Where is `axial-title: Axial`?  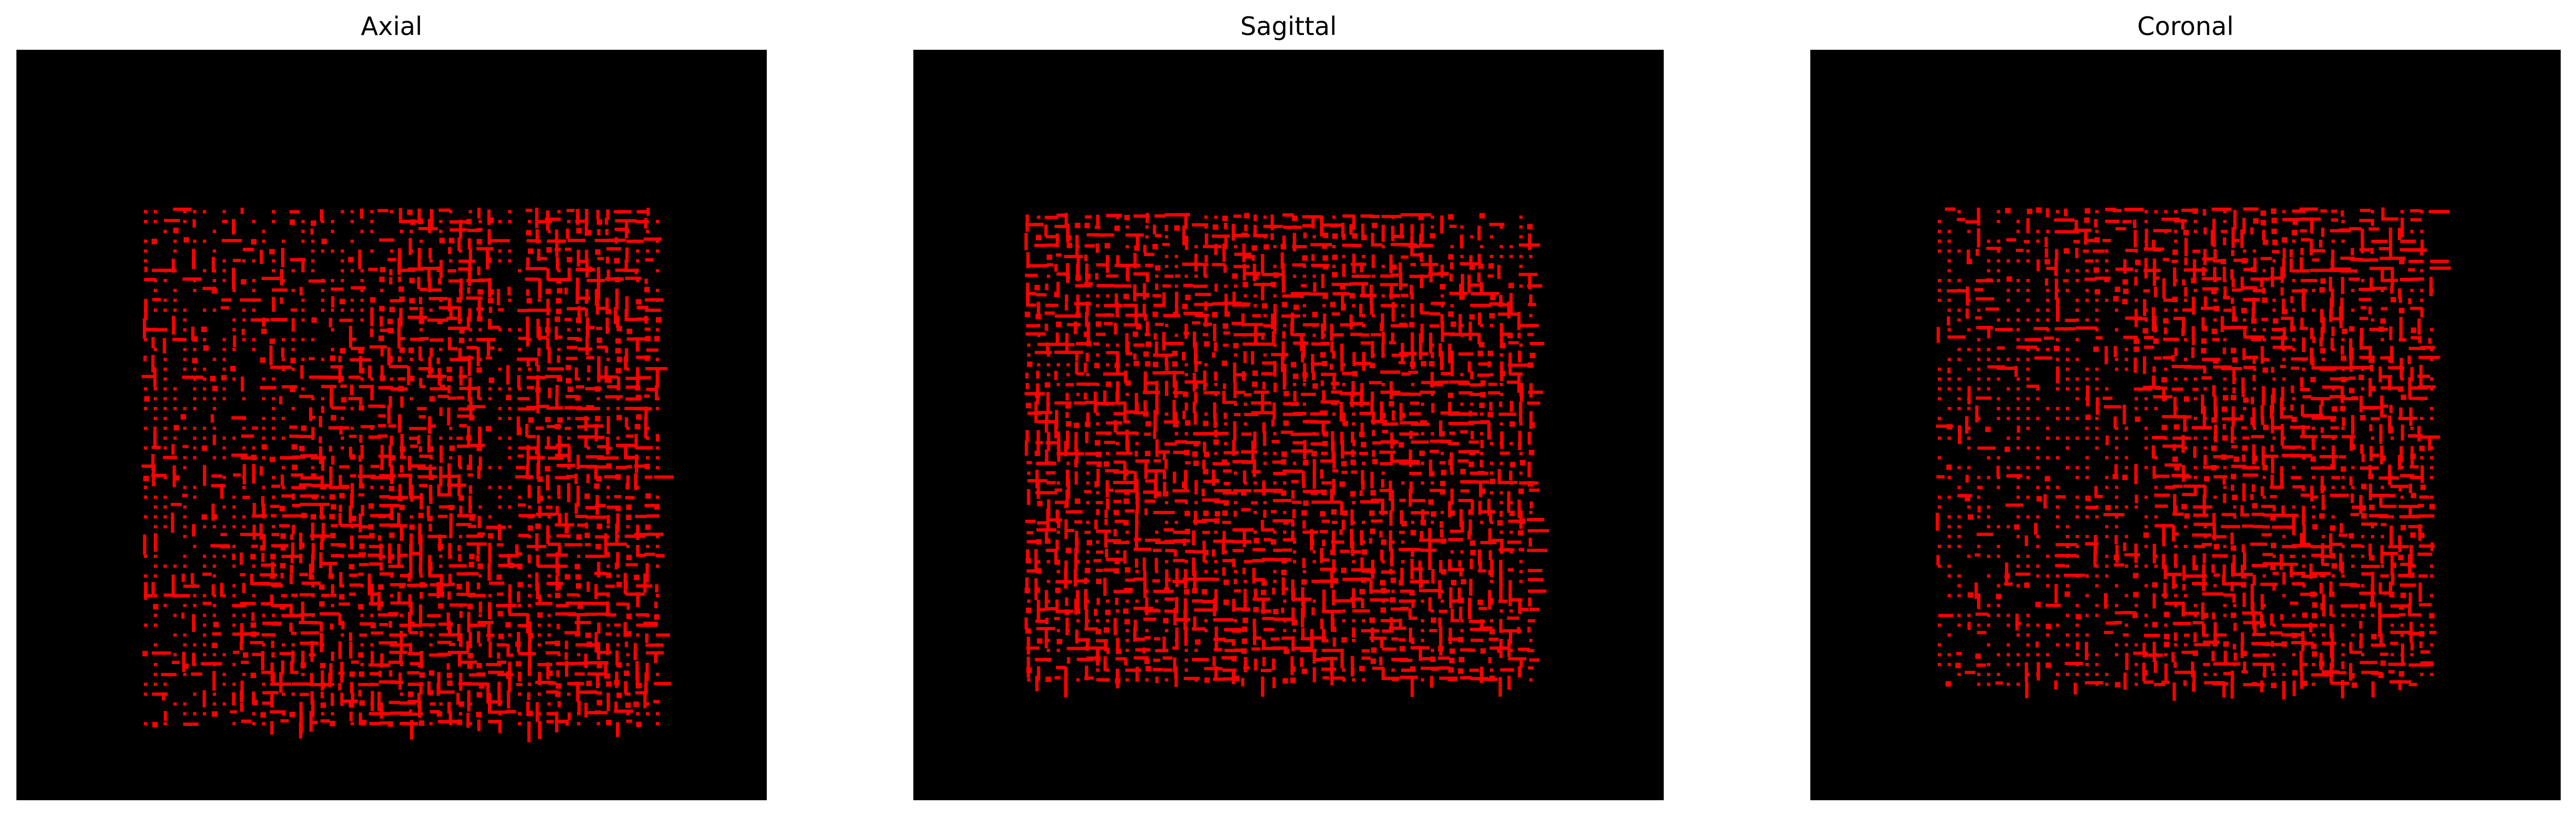 axial-title: Axial is located at coordinates (391, 26).